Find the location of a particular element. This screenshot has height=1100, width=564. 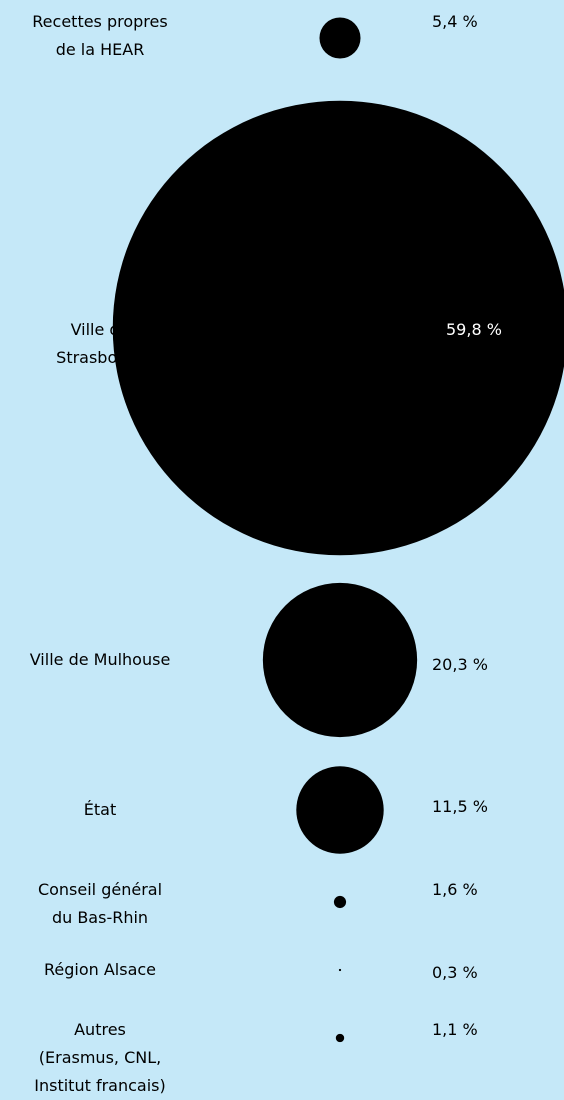

category-label: Recettes propres de la HEAR is located at coordinates (100, 35).